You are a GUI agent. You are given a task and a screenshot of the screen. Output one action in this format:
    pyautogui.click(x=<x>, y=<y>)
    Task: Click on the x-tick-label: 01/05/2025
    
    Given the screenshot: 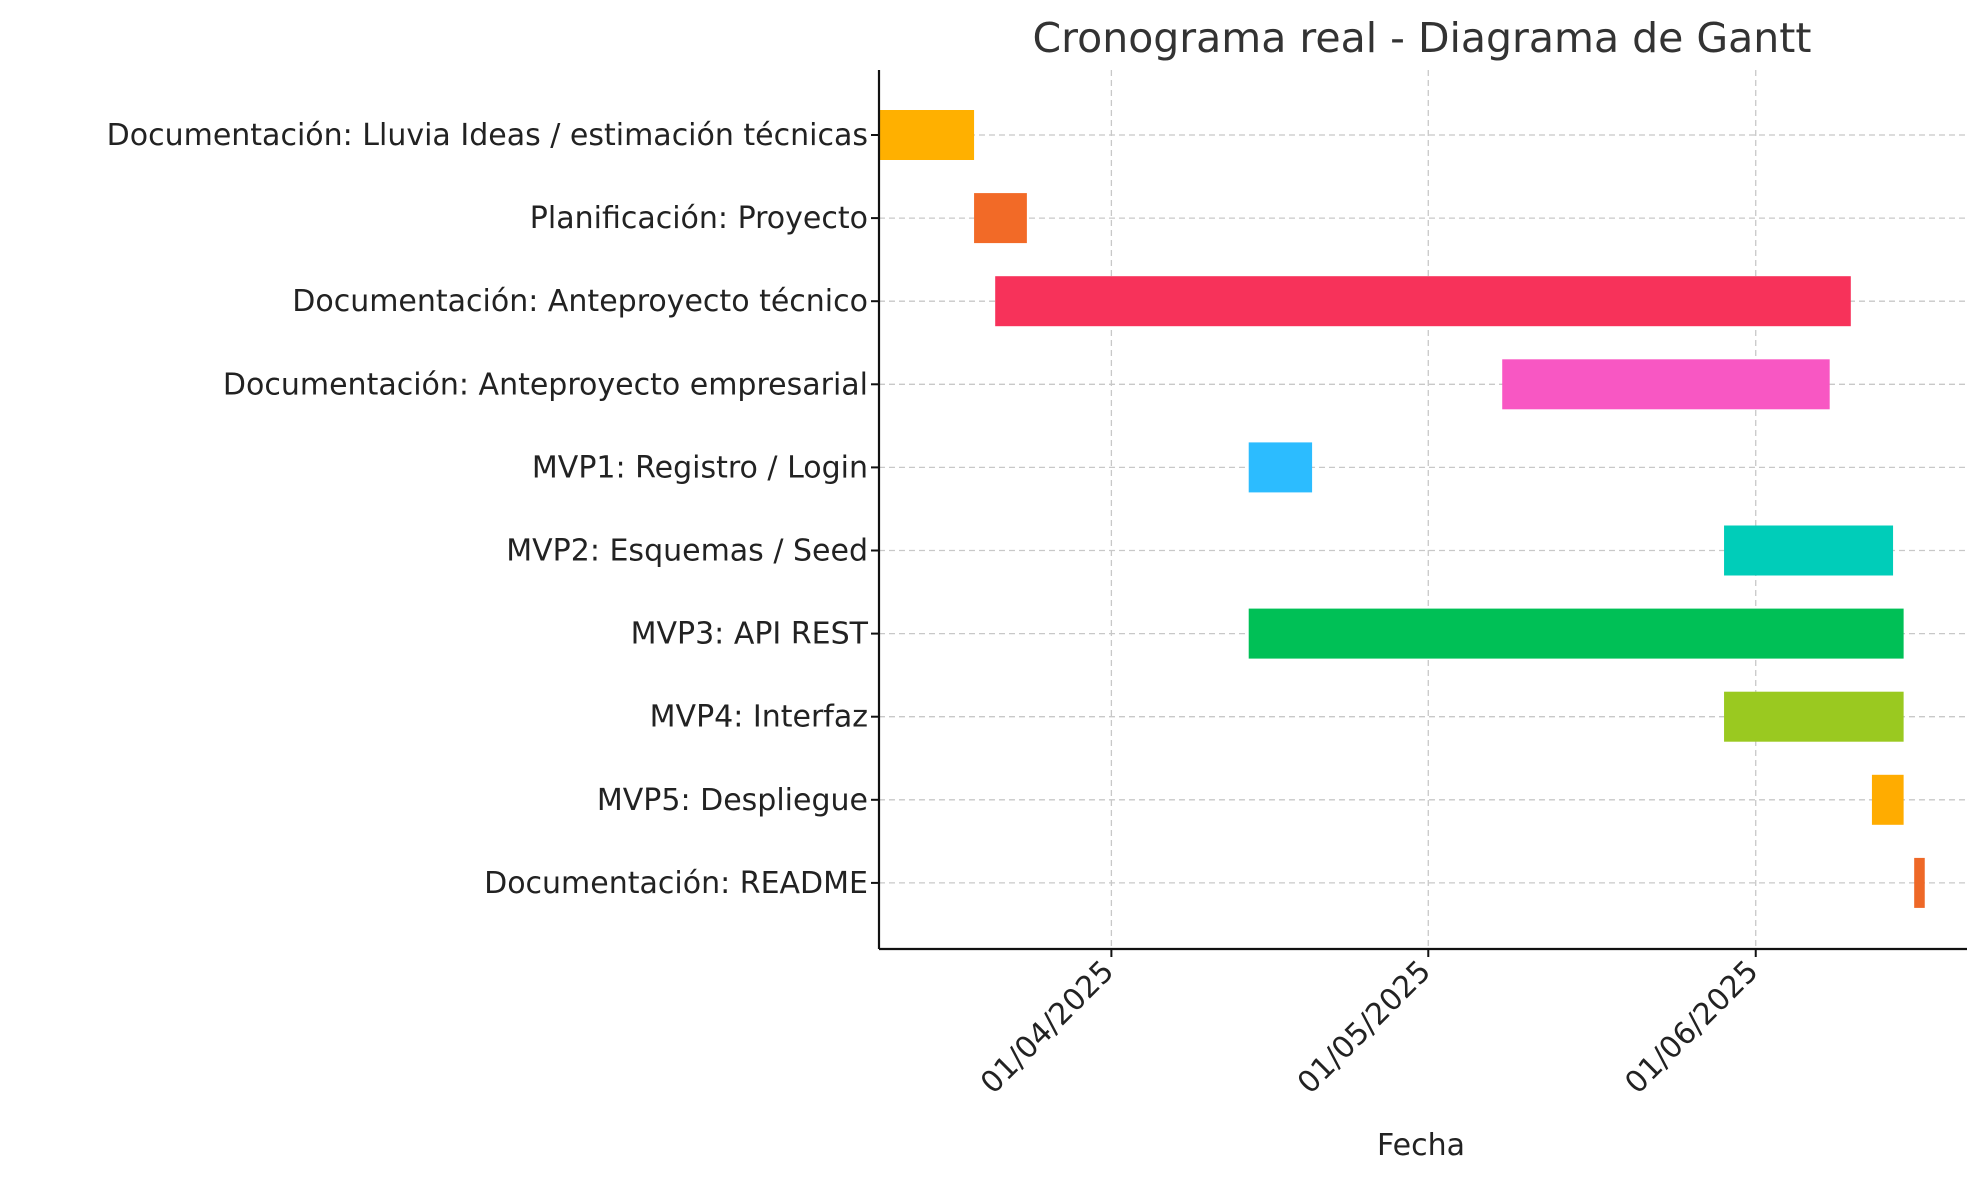 What is the action you would take?
    pyautogui.click(x=1364, y=1027)
    